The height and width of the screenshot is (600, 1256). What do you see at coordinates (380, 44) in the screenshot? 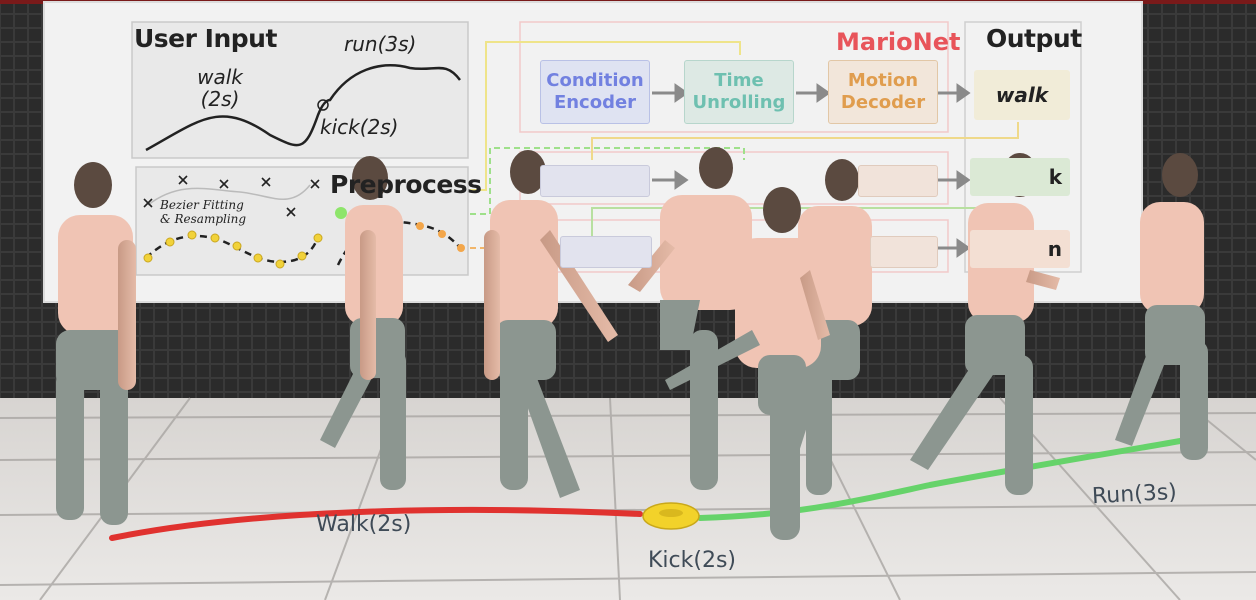
I see `run-sketch-label: run(3s)` at bounding box center [380, 44].